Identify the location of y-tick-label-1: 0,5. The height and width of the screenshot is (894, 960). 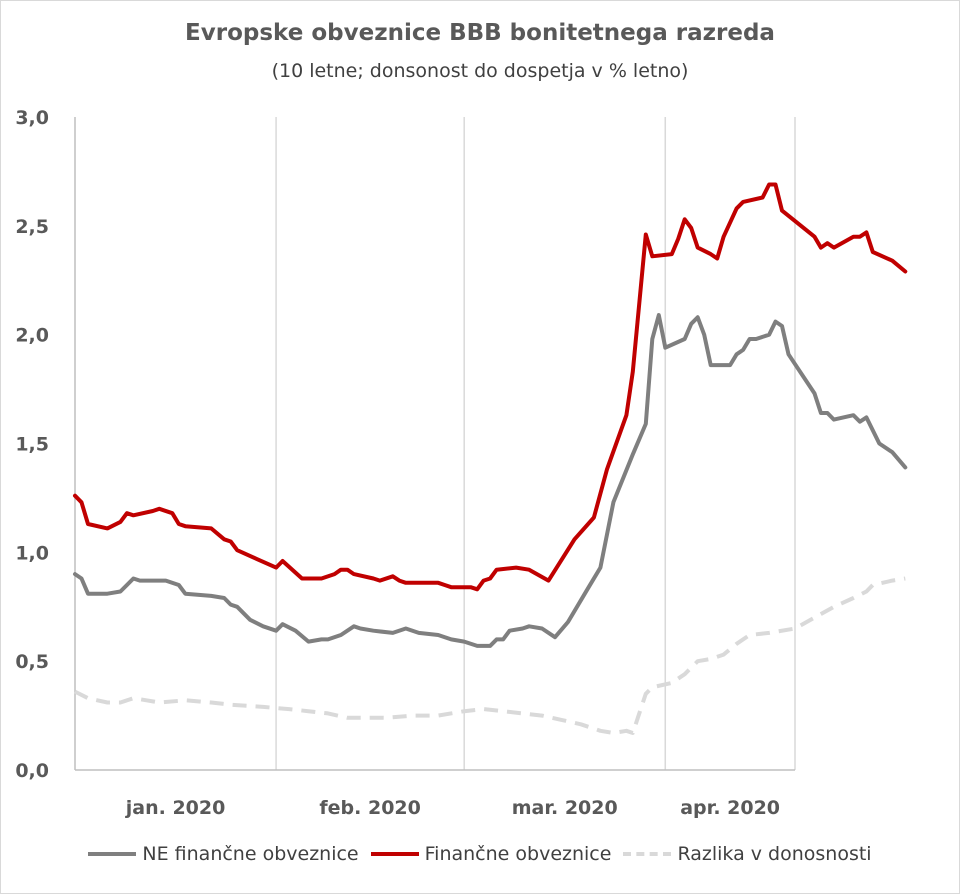
(32, 662).